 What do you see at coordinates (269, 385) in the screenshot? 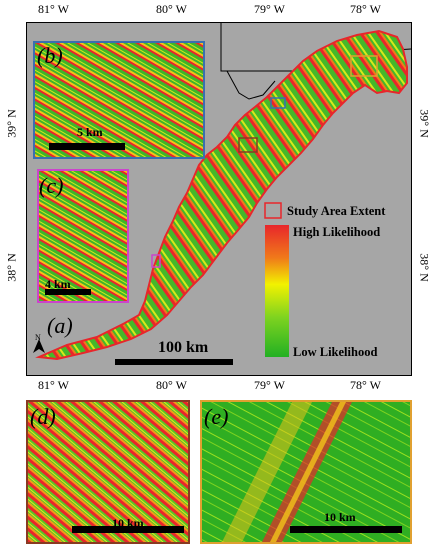
I see `lon-tick-bottom: 79° W` at bounding box center [269, 385].